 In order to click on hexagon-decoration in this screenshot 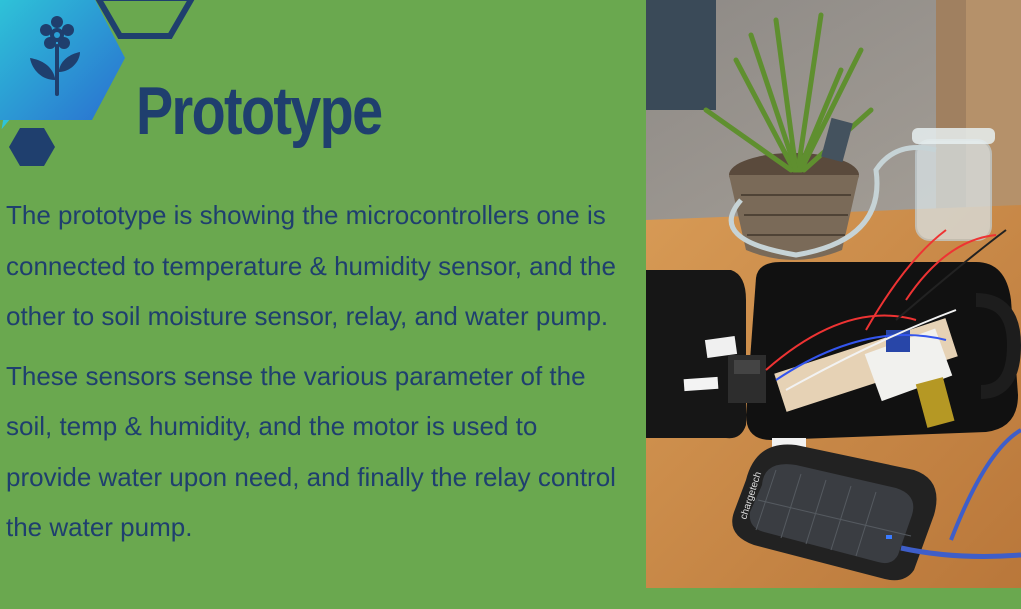, I will do `click(97, 83)`.